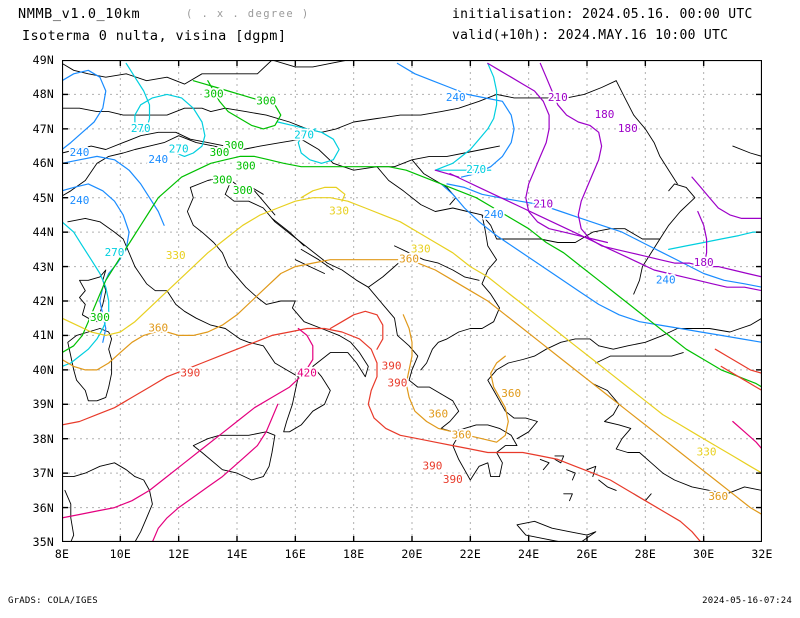 This screenshot has height=618, width=800. I want to click on y-tick-label: 37N, so click(43, 473).